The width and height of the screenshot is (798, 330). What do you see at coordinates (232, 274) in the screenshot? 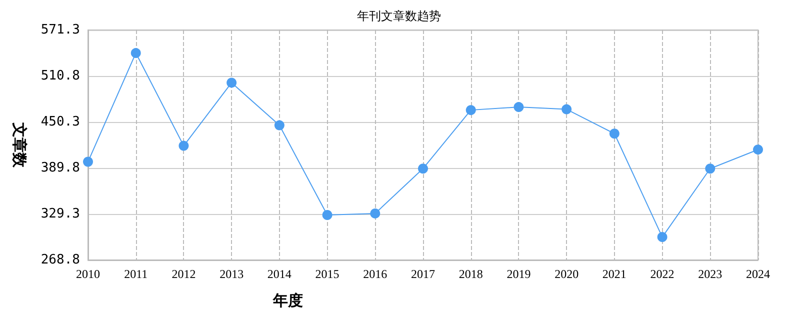
I see `x-tick-label: 2013` at bounding box center [232, 274].